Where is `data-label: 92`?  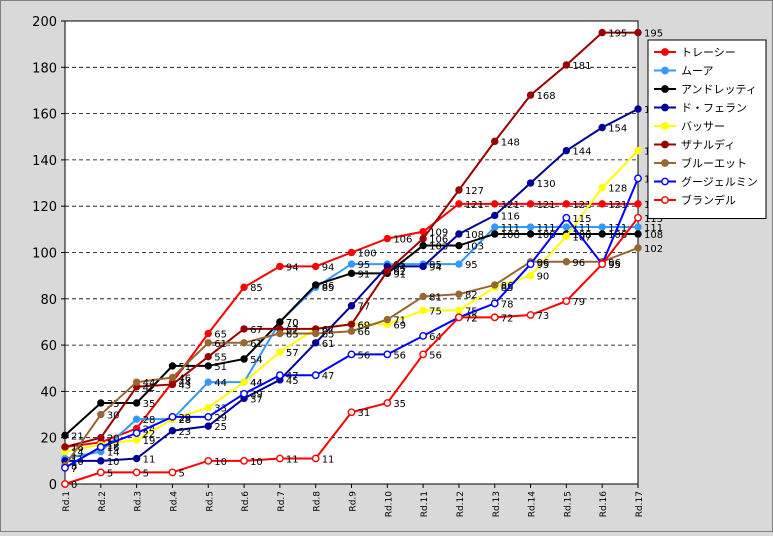
data-label: 92 is located at coordinates (399, 272).